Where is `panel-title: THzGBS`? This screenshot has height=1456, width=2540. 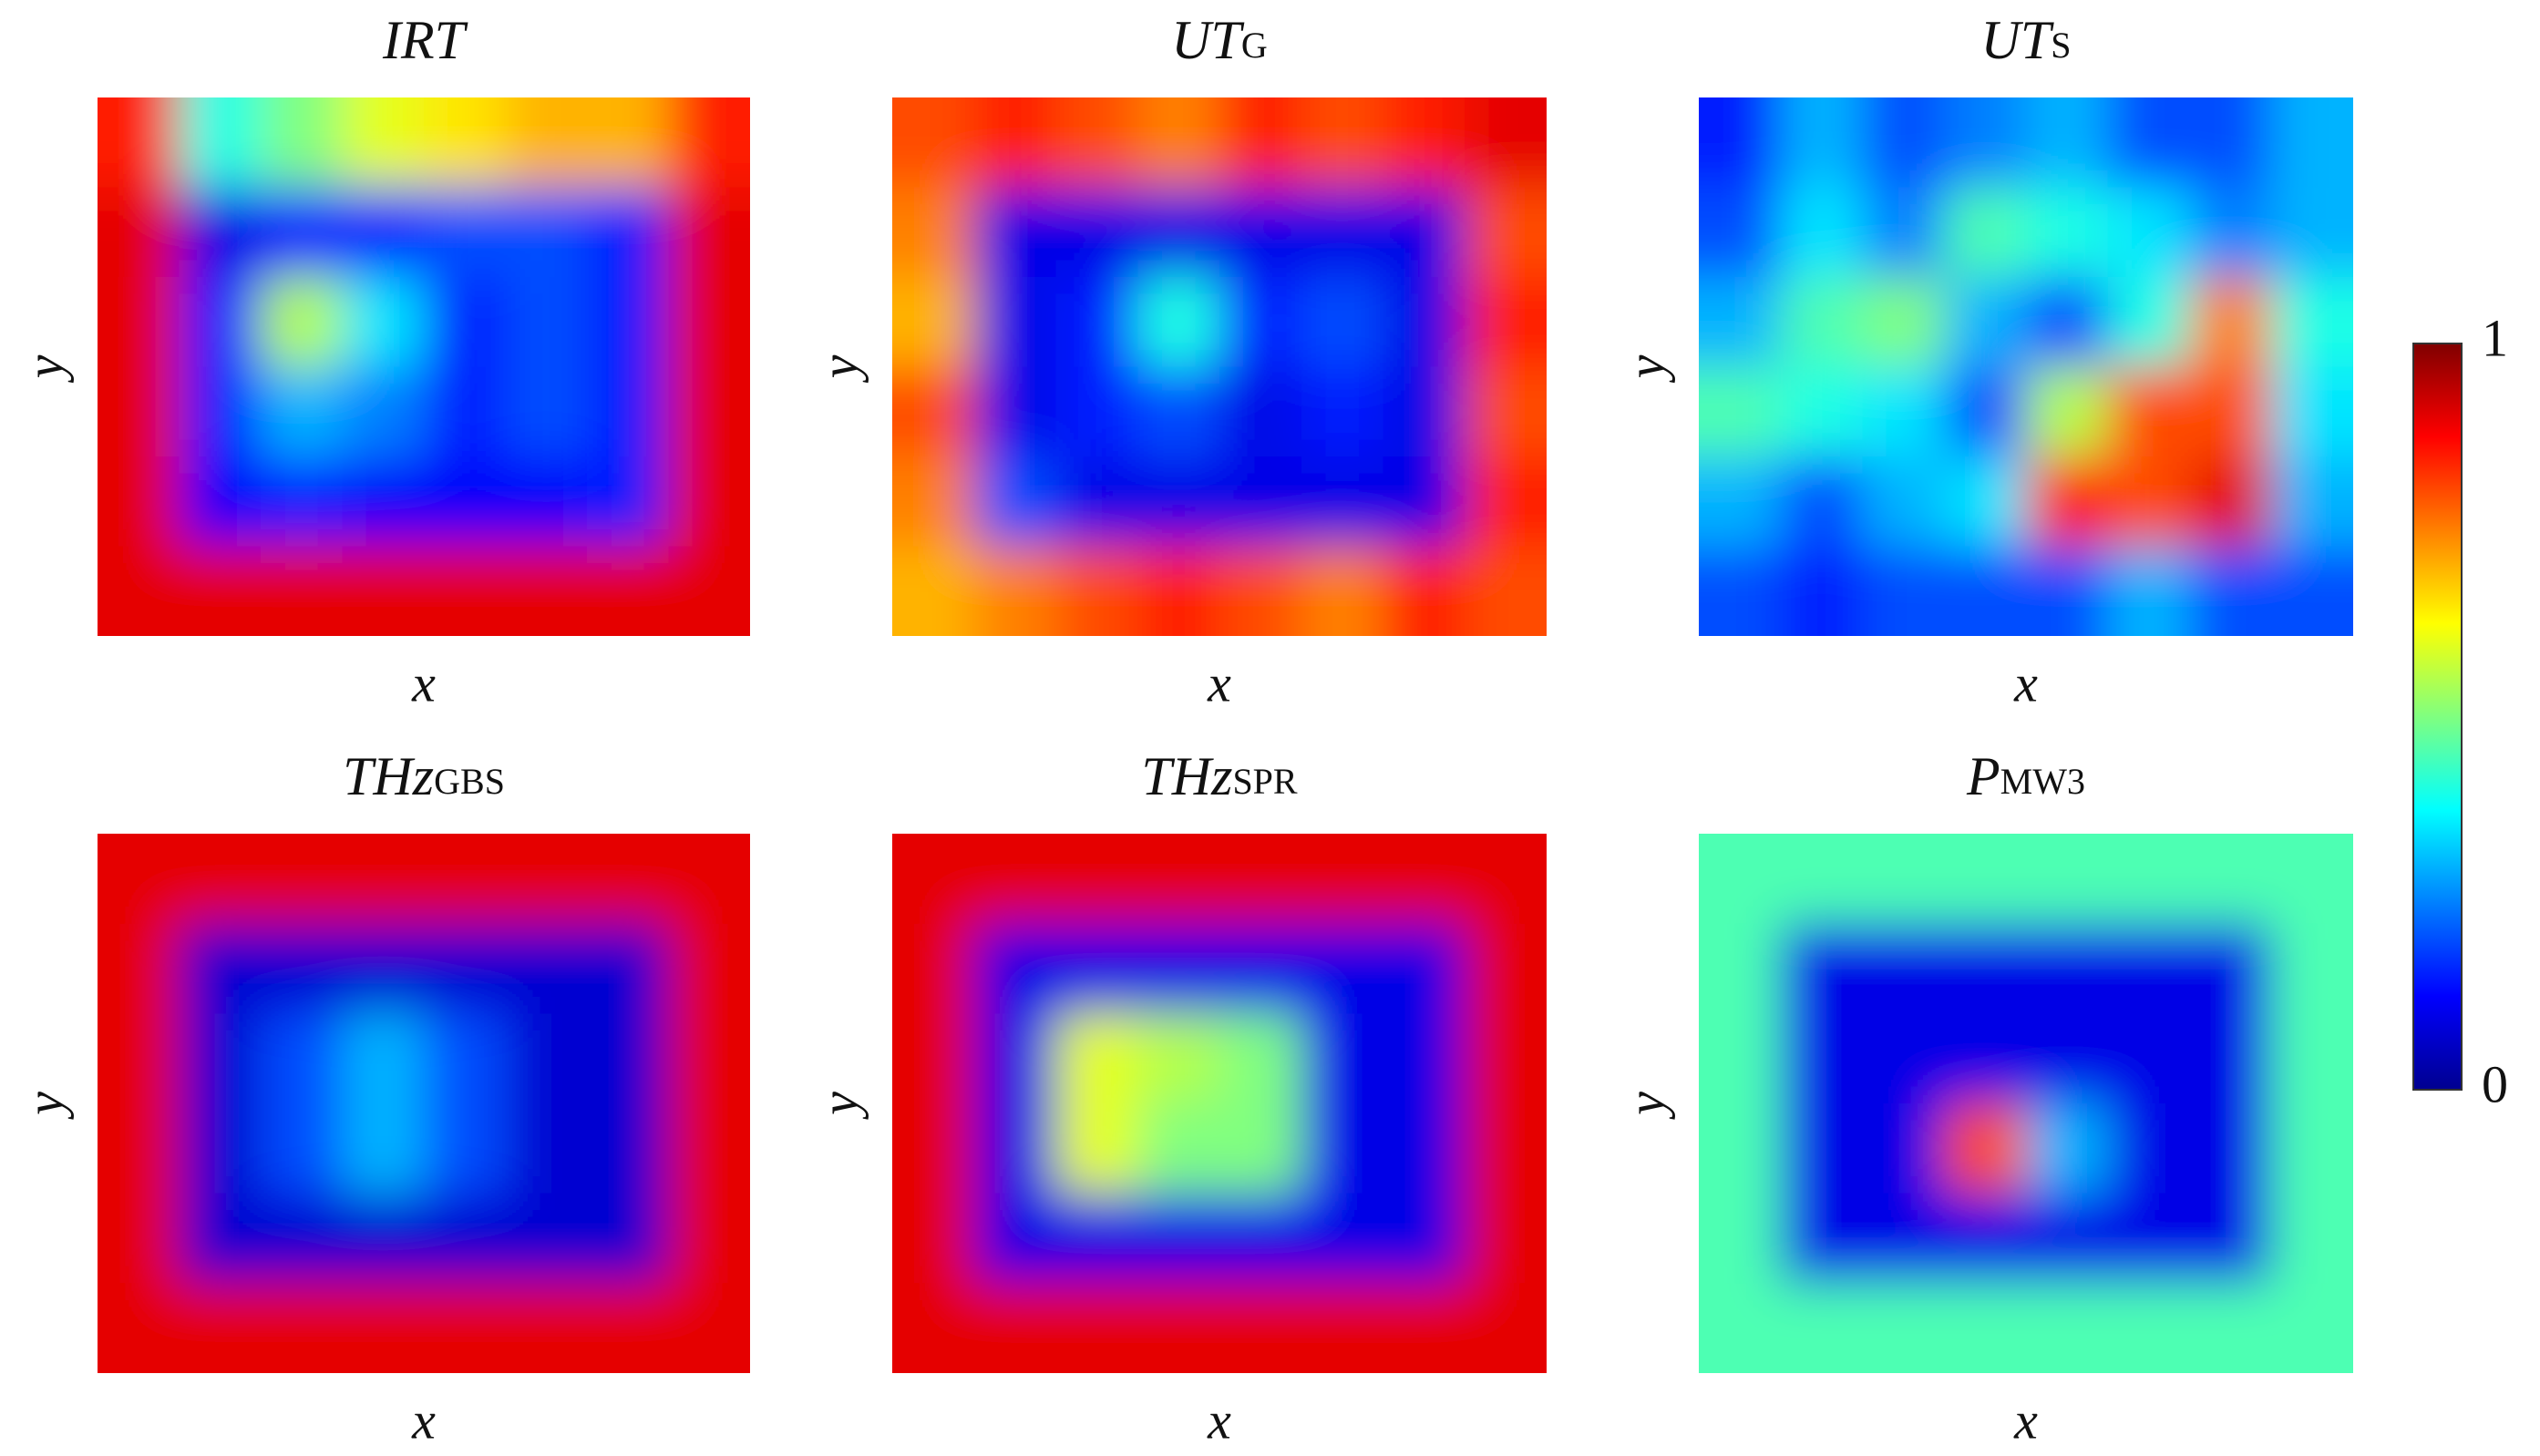
panel-title: THzGBS is located at coordinates (424, 776).